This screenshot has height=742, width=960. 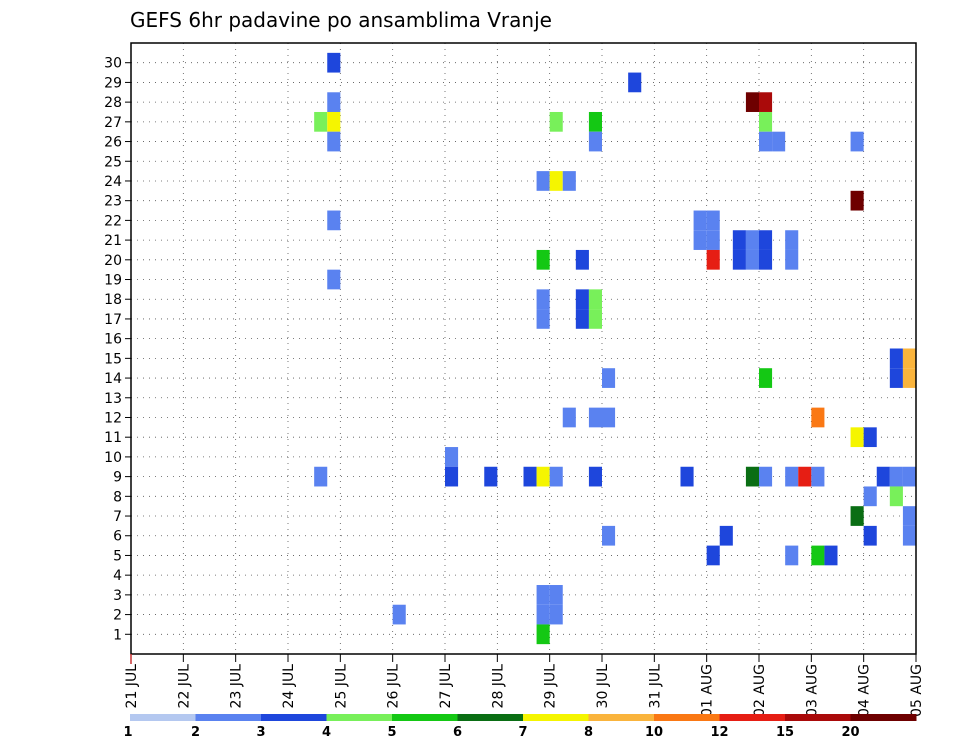 I want to click on x-tick-label: 01 AUG, so click(x=708, y=690).